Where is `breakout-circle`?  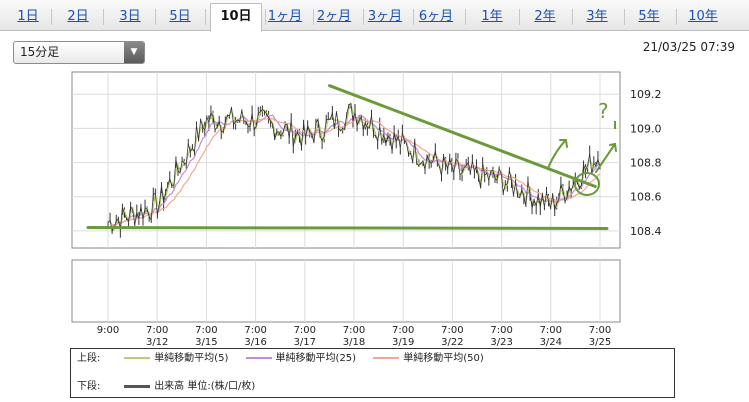 breakout-circle is located at coordinates (587, 184).